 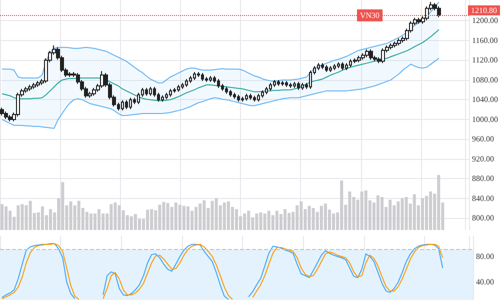 What do you see at coordinates (483, 179) in the screenshot?
I see `y-tick-label: 880.00` at bounding box center [483, 179].